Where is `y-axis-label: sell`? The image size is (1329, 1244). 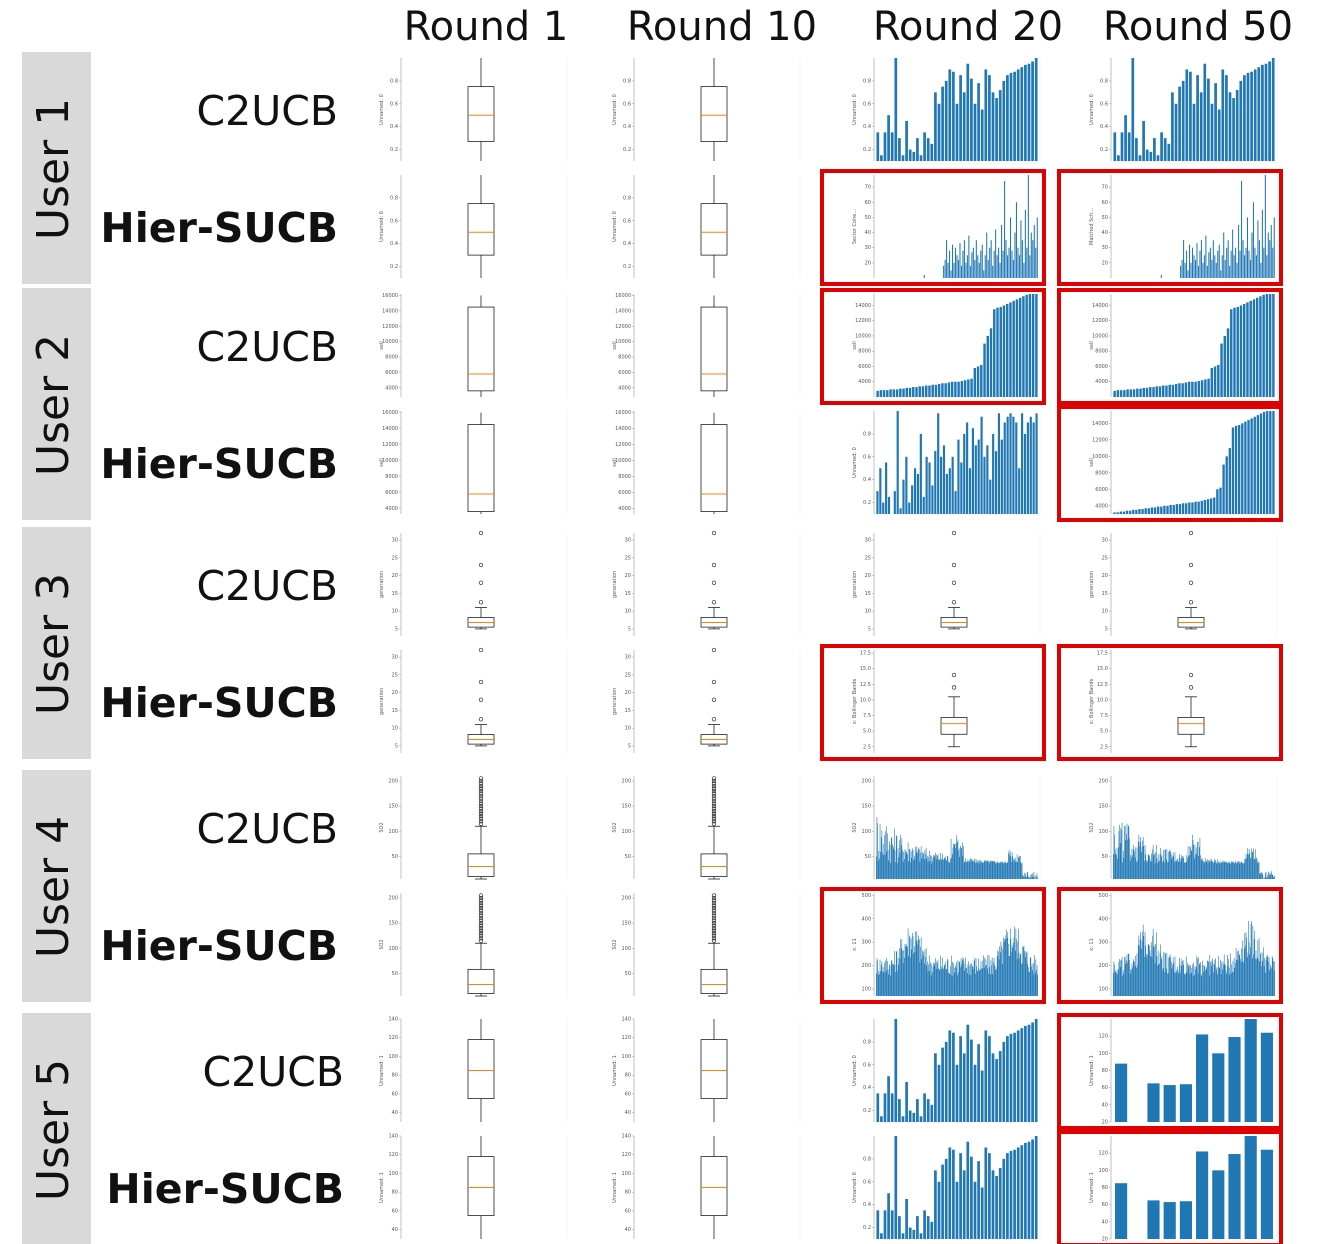 y-axis-label: sell is located at coordinates (615, 462).